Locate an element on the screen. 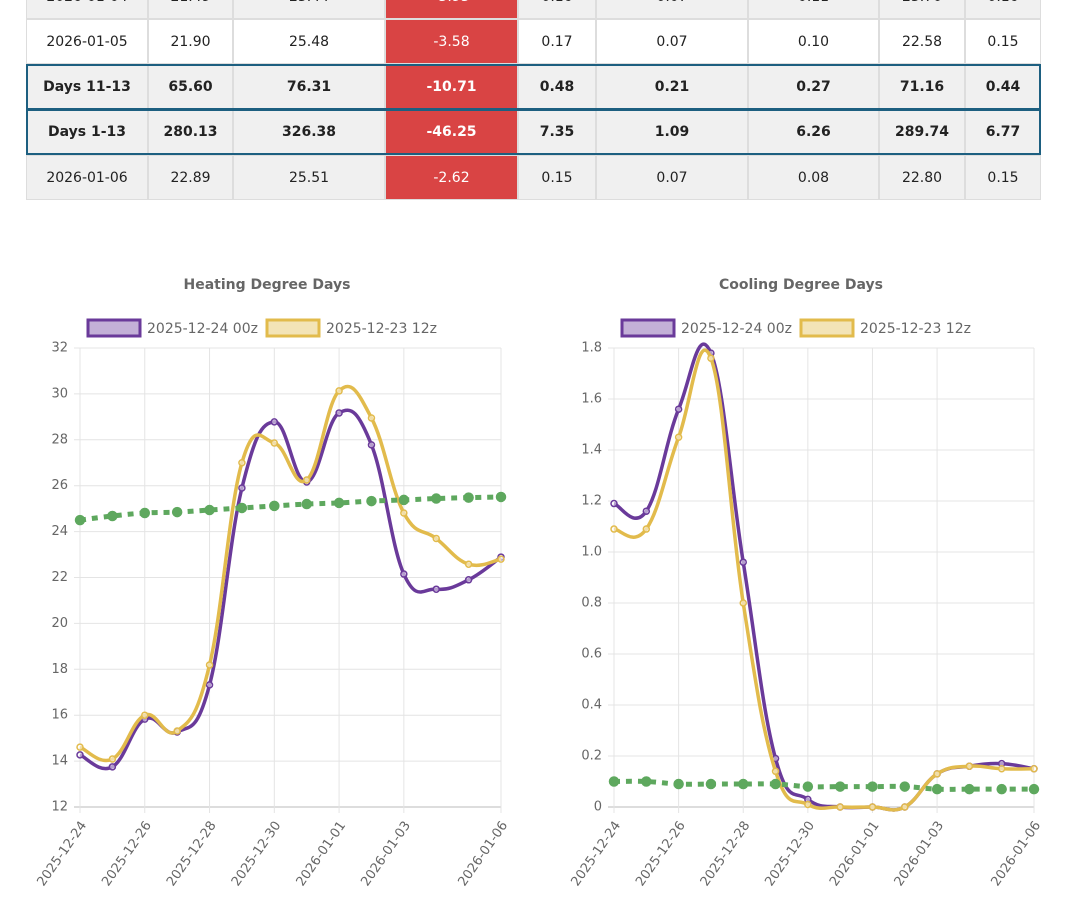 The height and width of the screenshot is (901, 1067). table-cell: -3.58 is located at coordinates (451, 41).